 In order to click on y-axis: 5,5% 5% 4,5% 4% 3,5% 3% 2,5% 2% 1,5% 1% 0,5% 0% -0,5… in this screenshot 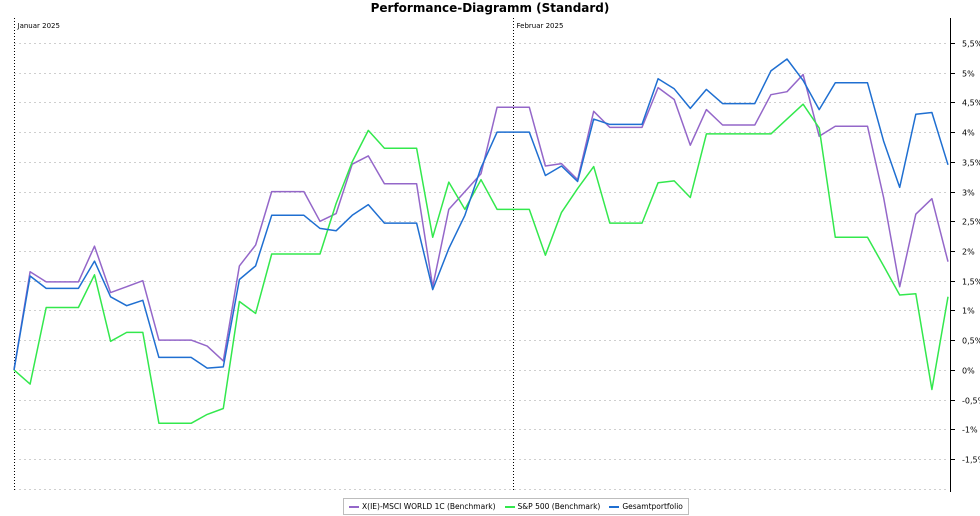, I will do `click(965, 255)`.